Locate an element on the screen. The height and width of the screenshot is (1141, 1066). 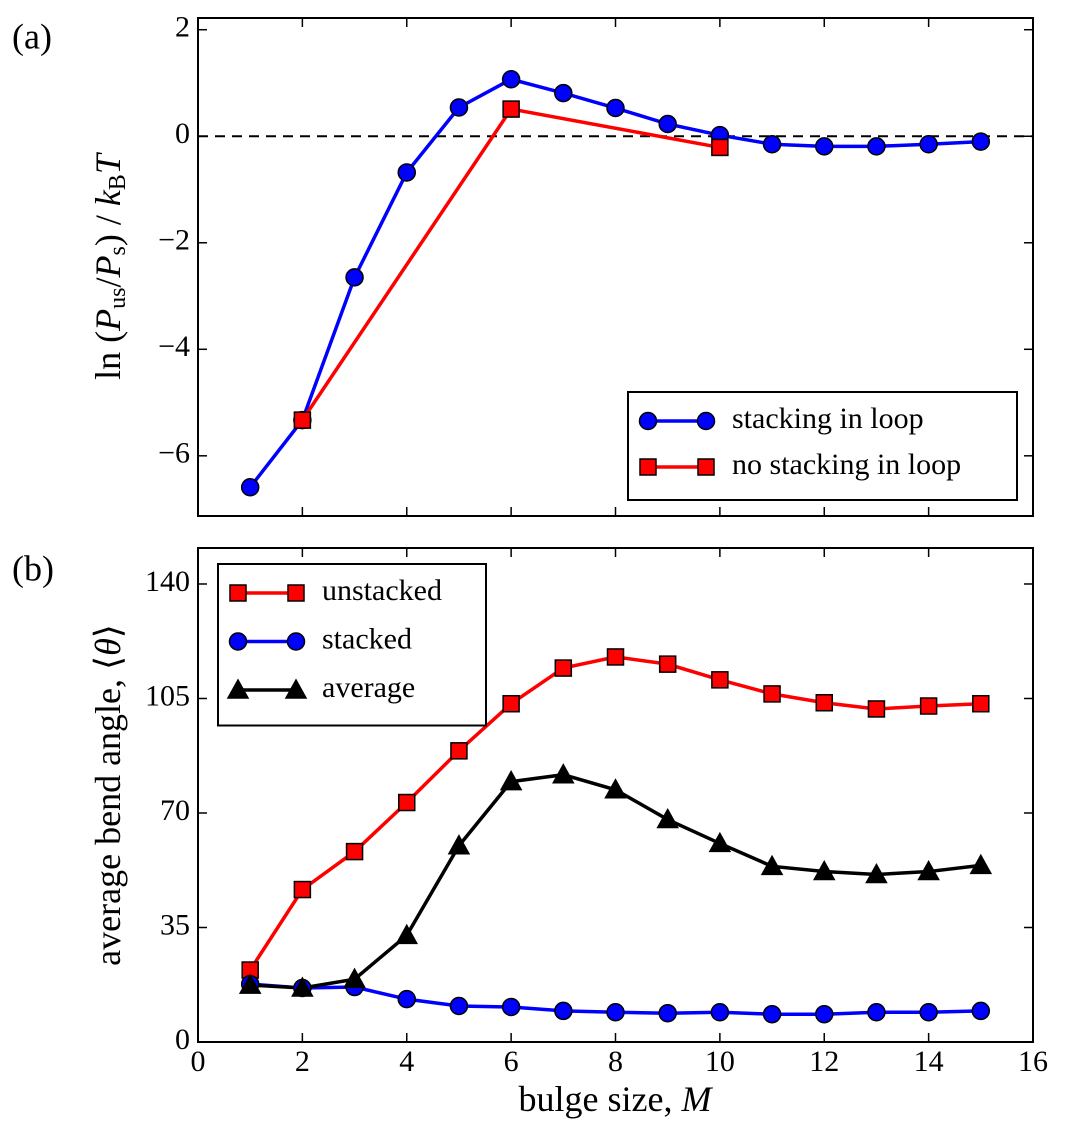
series-line is located at coordinates (510, 264).